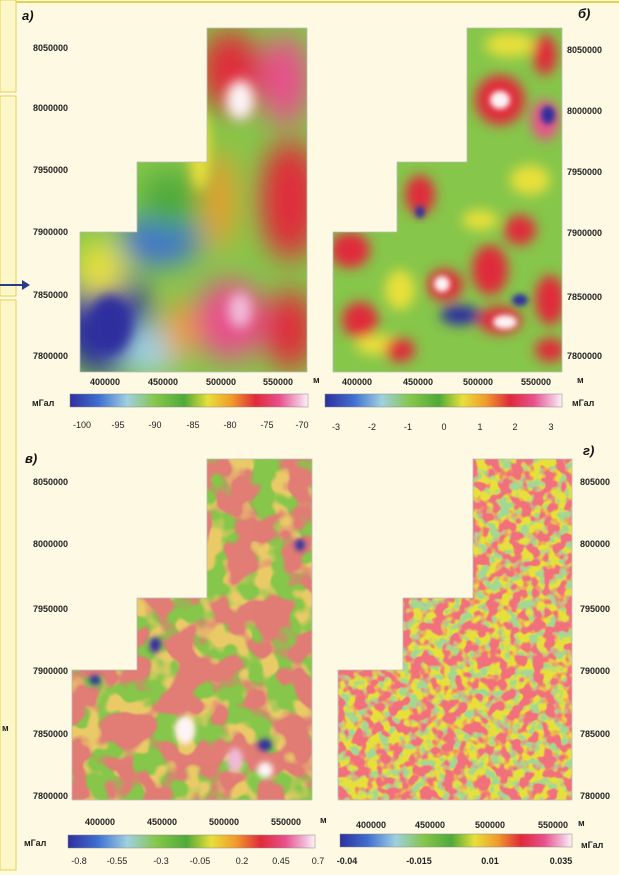 The width and height of the screenshot is (619, 875). Describe the element at coordinates (595, 482) in the screenshot. I see `y-tick-label: 805000` at that location.